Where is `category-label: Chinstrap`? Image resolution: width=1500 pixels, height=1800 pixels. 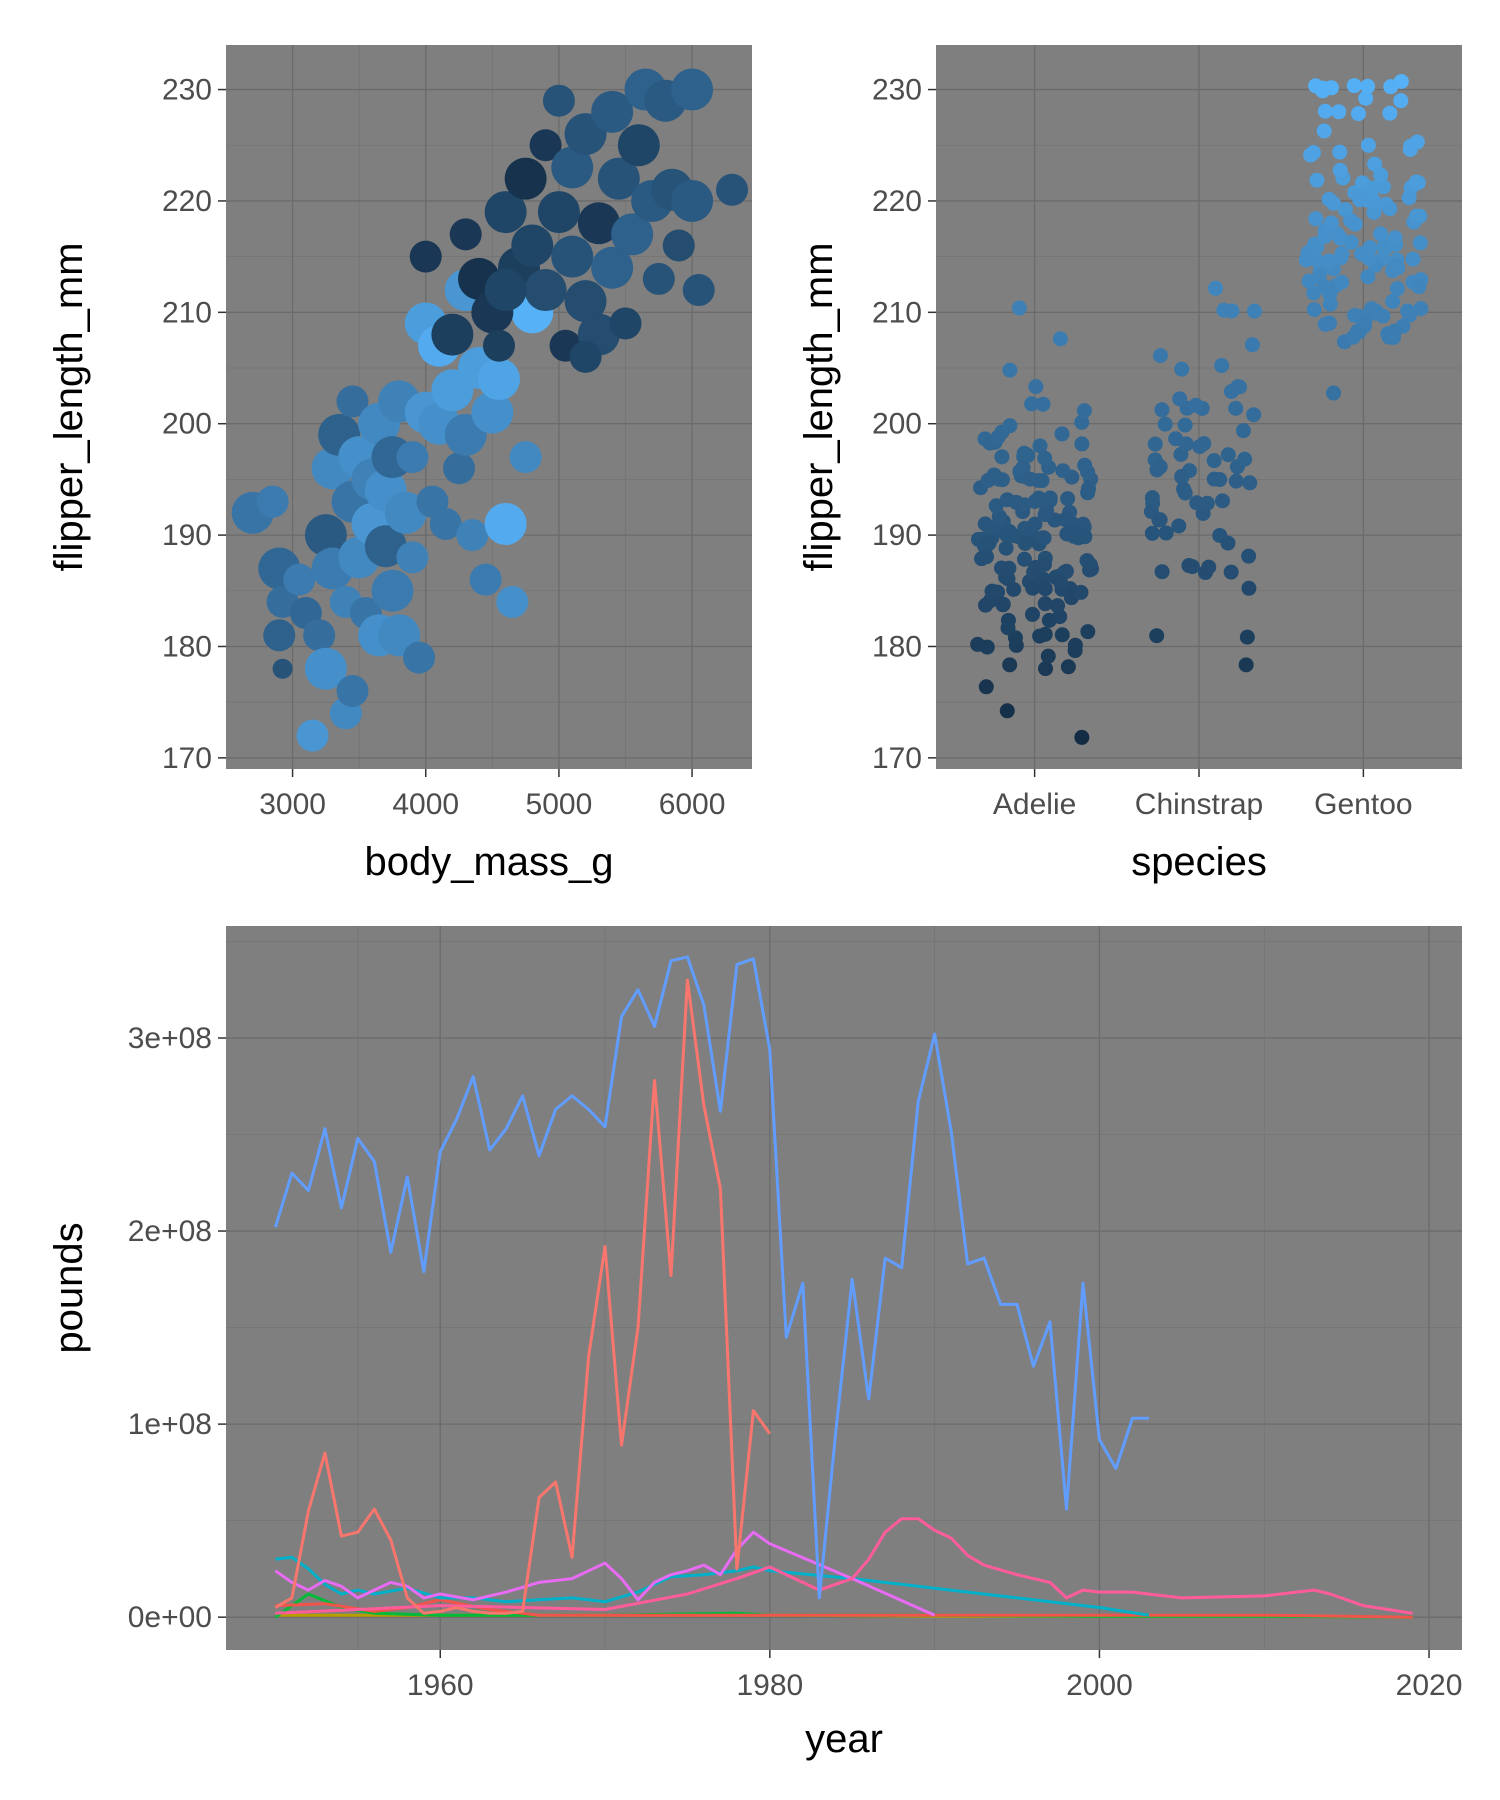
category-label: Chinstrap is located at coordinates (1199, 804).